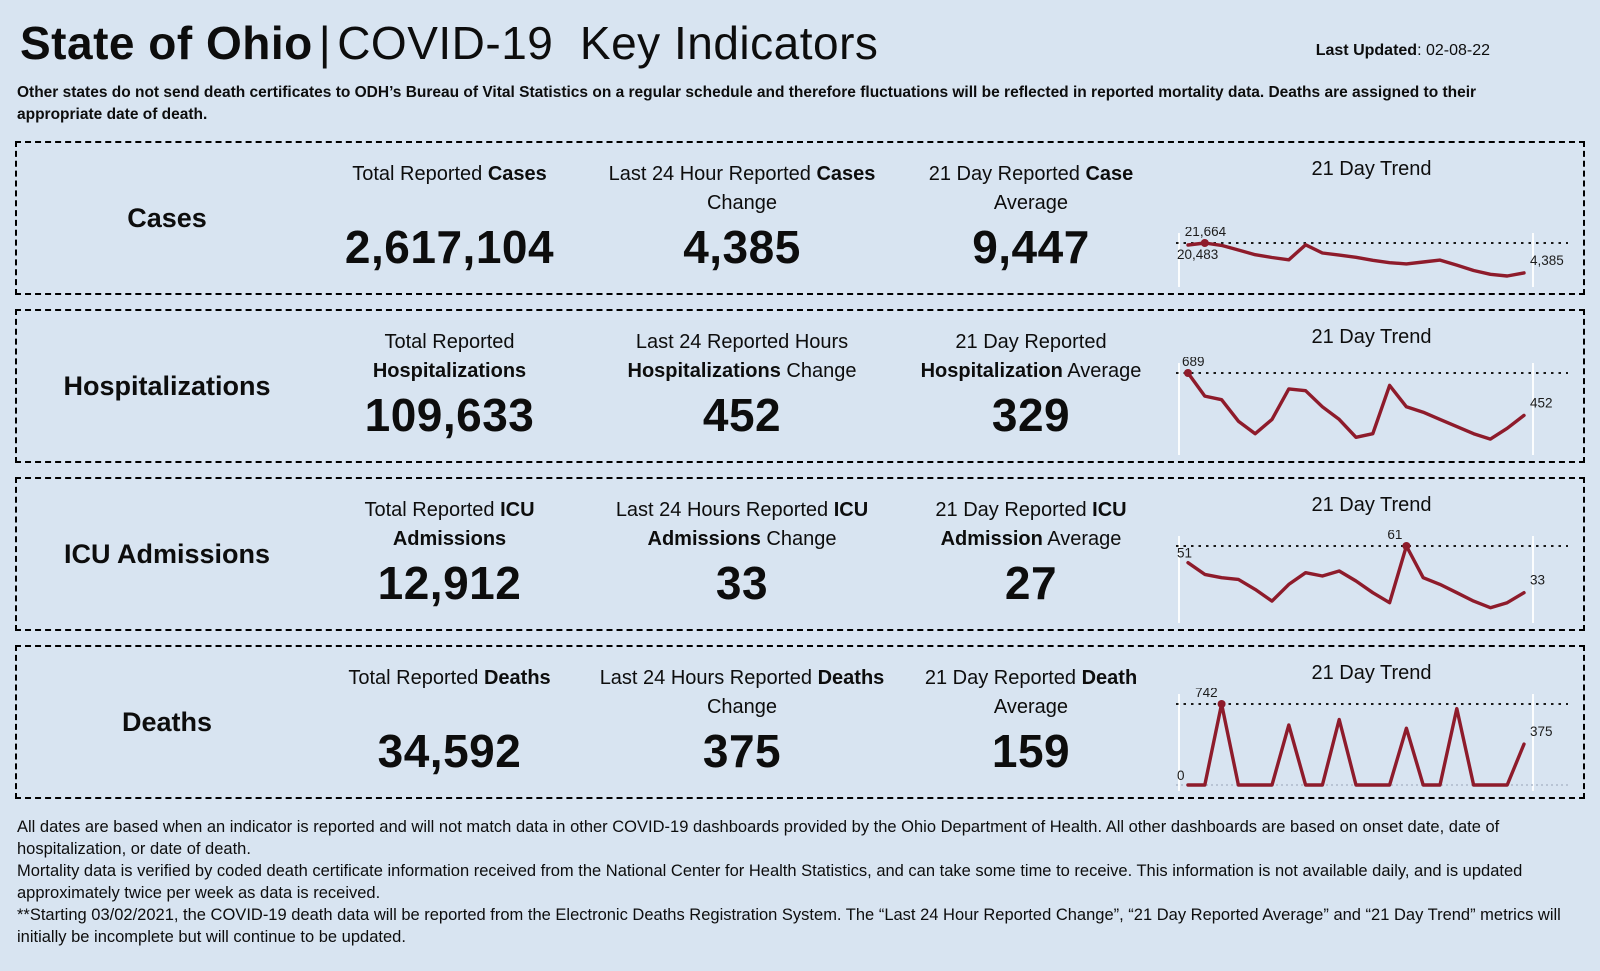 This screenshot has width=1600, height=971. Describe the element at coordinates (742, 415) in the screenshot. I see `metric-value: 452` at that location.